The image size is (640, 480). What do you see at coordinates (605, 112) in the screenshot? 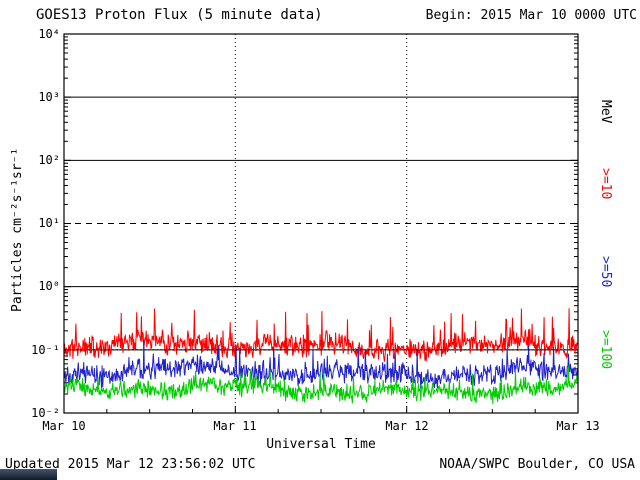
I see `right-axis-unit-label: MeV` at bounding box center [605, 112].